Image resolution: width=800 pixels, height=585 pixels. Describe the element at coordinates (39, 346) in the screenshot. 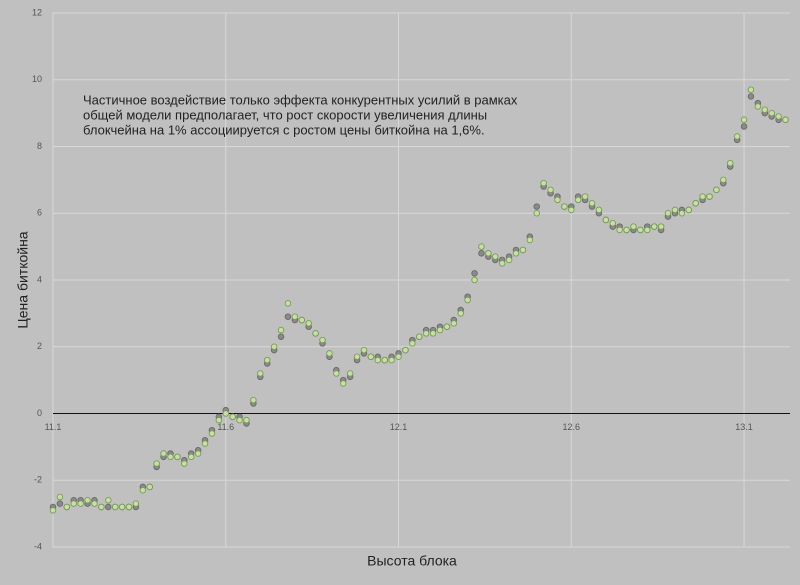

I see `y-tick-label: 2` at that location.